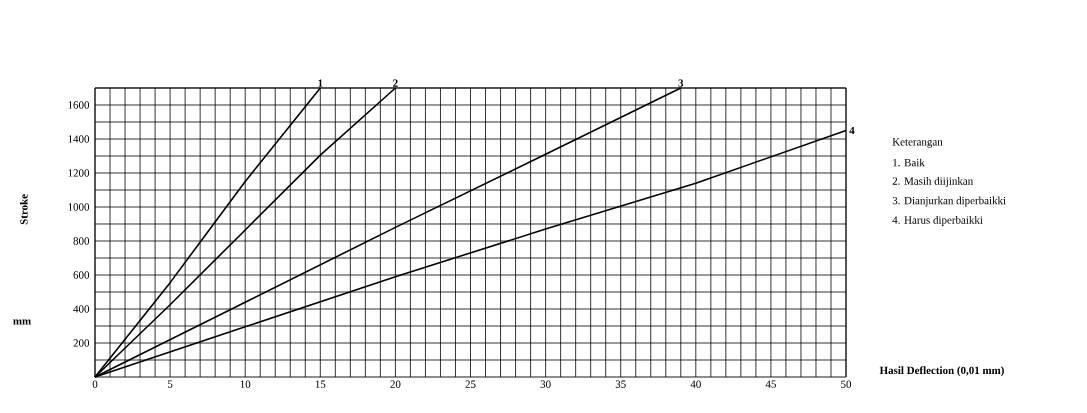 The image size is (1087, 413). Describe the element at coordinates (245, 384) in the screenshot. I see `x-tick-label: 10` at that location.